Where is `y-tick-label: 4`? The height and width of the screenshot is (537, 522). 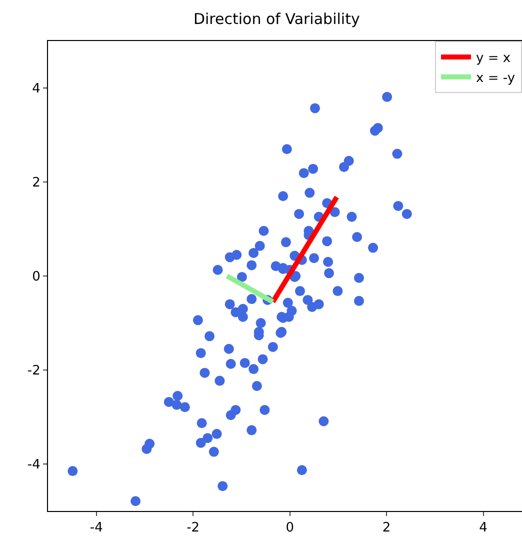
y-tick-label: 4 is located at coordinates (36, 89).